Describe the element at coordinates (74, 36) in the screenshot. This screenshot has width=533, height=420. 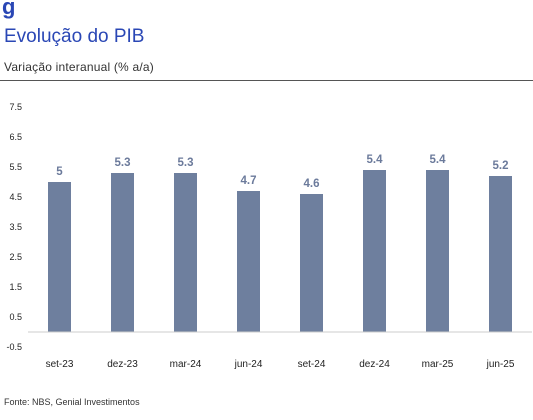
I see `chart-title: Evolução do PIB` at that location.